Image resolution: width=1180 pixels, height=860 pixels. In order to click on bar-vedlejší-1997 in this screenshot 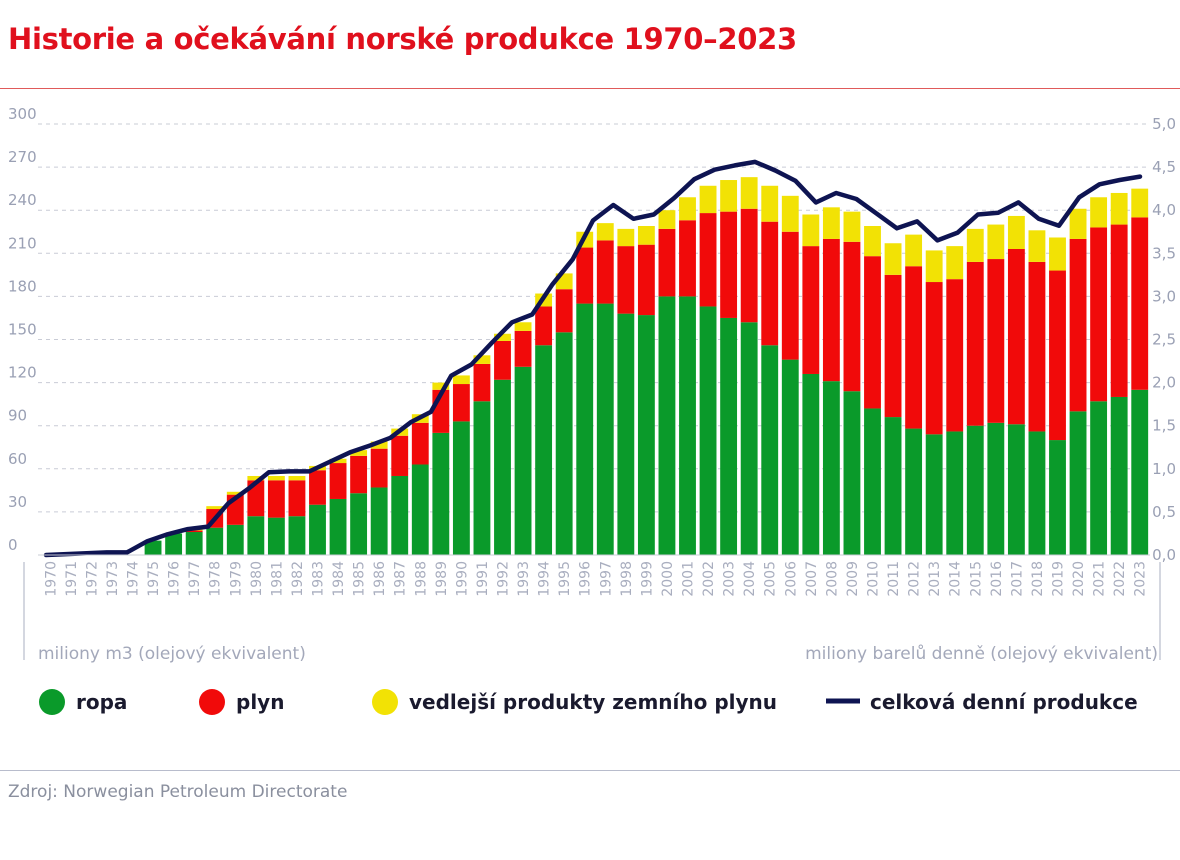, I will do `click(605, 232)`.